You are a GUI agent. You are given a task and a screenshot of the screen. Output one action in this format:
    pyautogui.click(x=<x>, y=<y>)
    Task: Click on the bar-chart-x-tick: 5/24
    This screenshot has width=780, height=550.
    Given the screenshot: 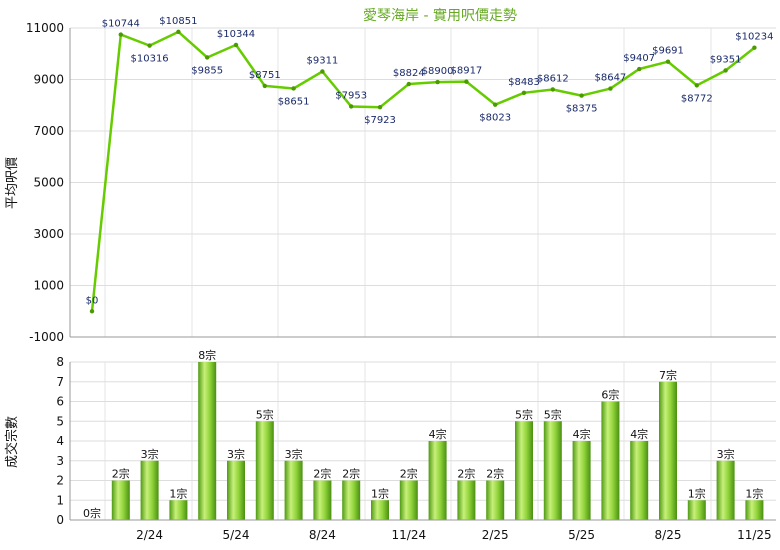 What is the action you would take?
    pyautogui.click(x=236, y=535)
    